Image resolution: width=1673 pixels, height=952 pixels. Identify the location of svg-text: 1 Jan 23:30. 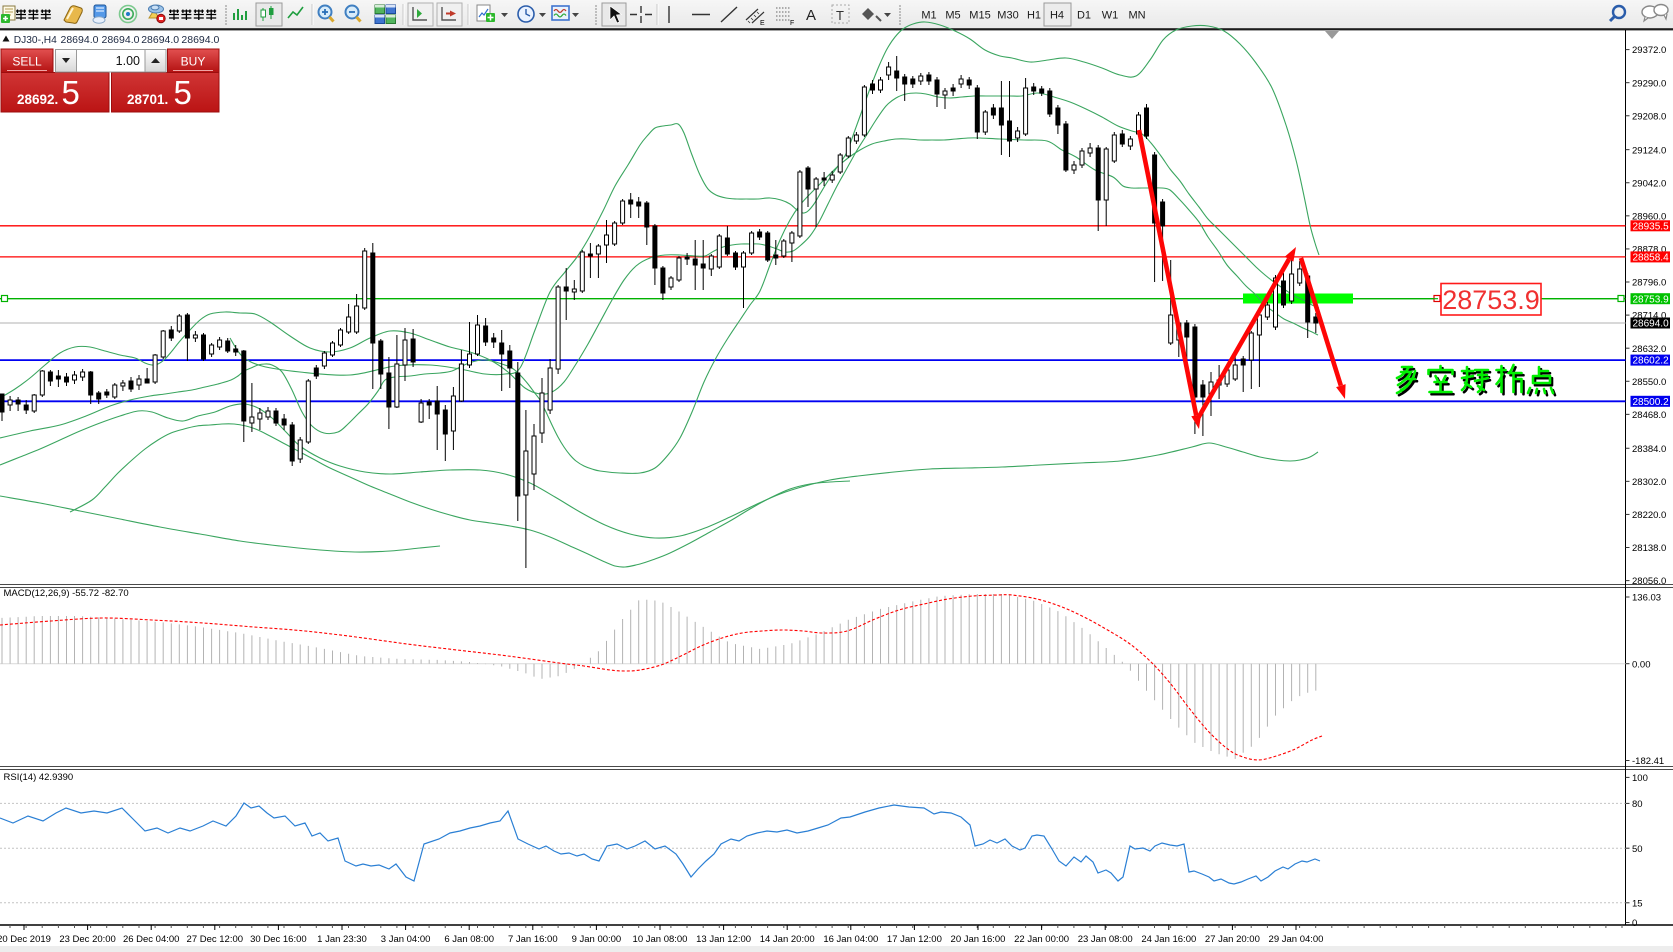
(342, 939).